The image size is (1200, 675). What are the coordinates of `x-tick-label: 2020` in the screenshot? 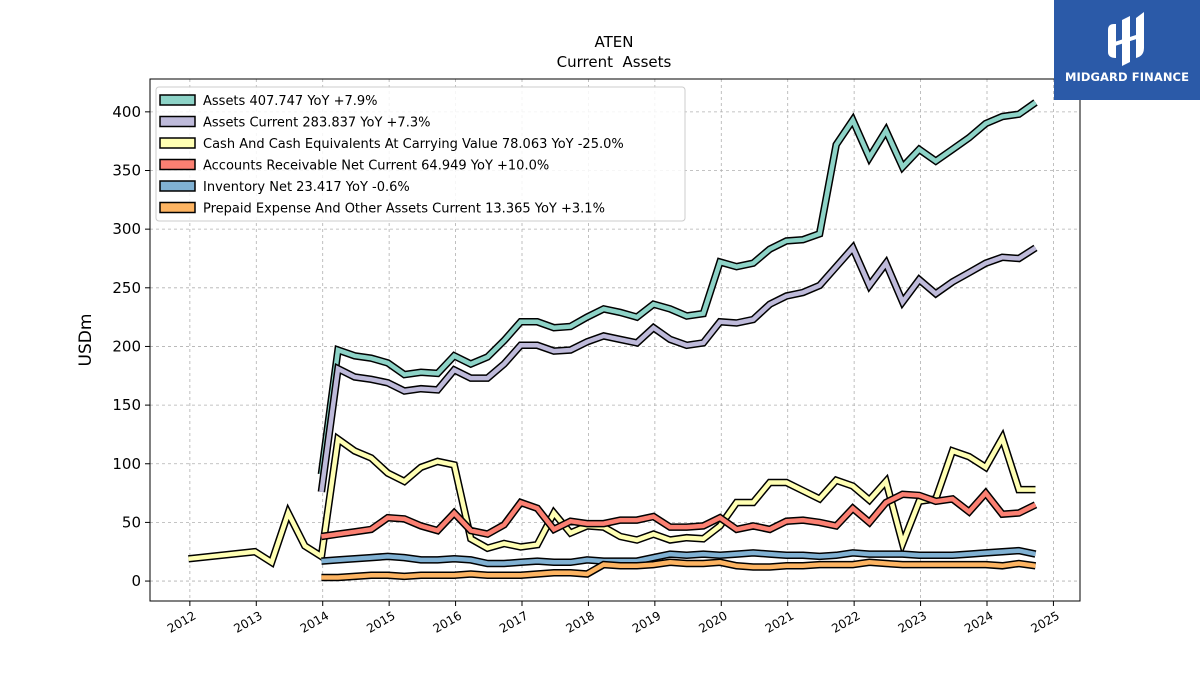 It's located at (712, 621).